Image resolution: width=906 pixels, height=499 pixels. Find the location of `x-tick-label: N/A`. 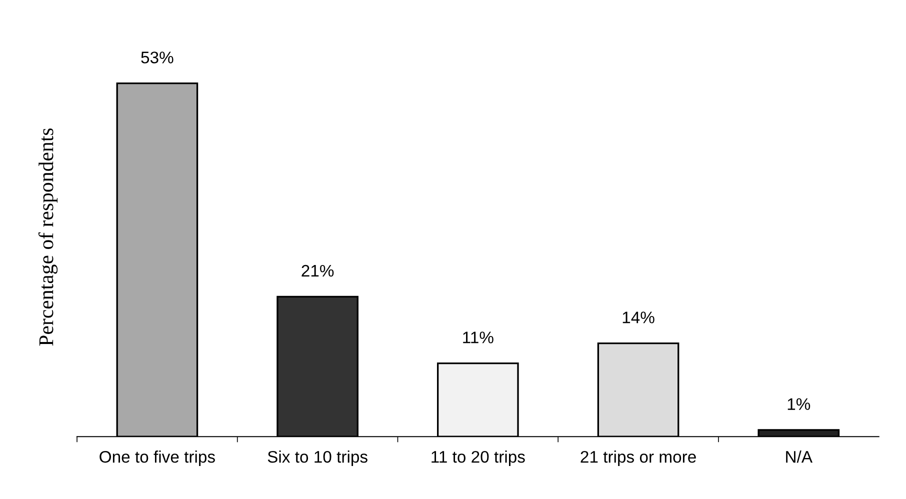

x-tick-label: N/A is located at coordinates (799, 456).